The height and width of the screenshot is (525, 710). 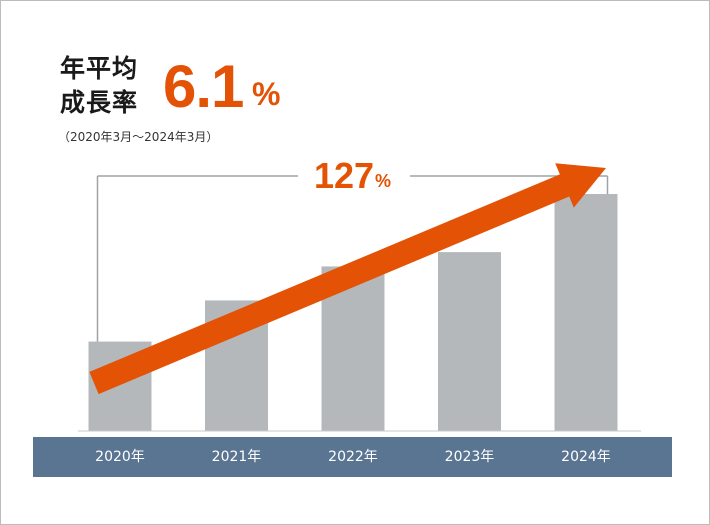 I want to click on x-axis-band, so click(x=352, y=457).